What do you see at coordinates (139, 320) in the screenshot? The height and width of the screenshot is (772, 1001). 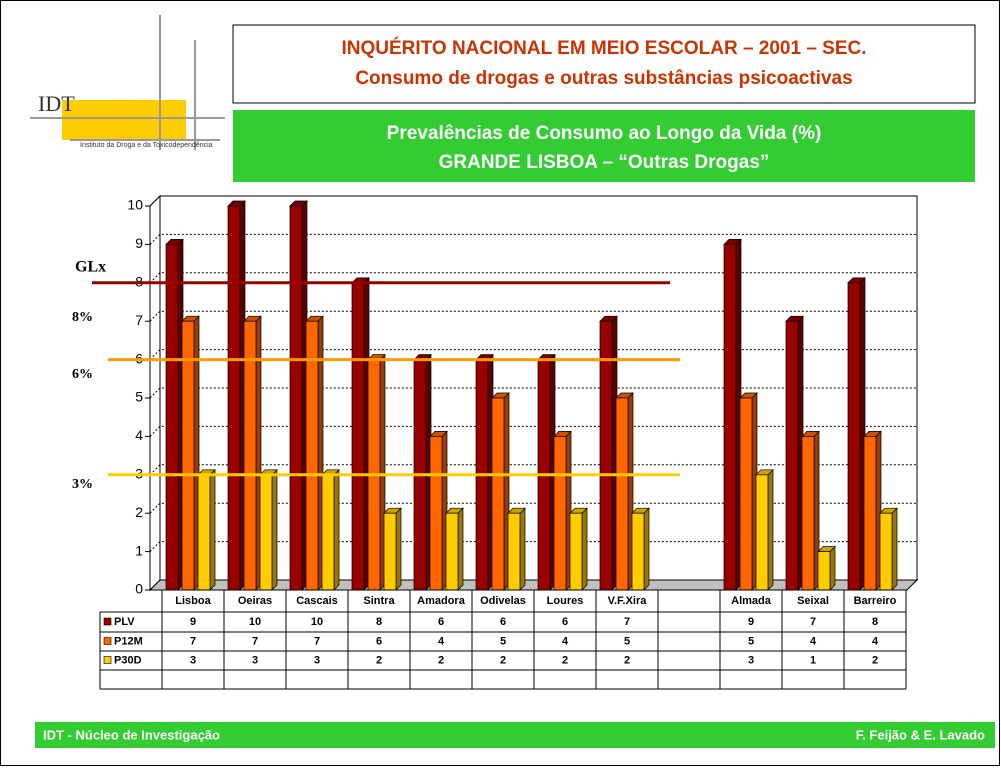 I see `y-tick-label: 7` at bounding box center [139, 320].